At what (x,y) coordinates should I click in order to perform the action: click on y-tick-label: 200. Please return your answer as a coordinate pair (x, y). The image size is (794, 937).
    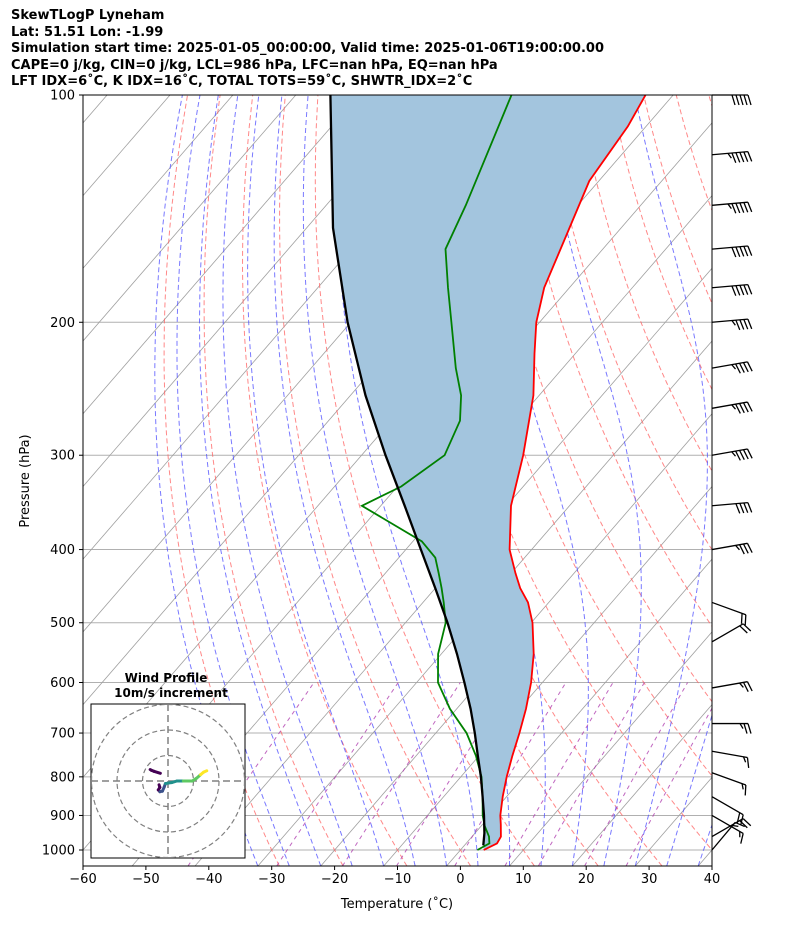
    Looking at the image, I should click on (62, 323).